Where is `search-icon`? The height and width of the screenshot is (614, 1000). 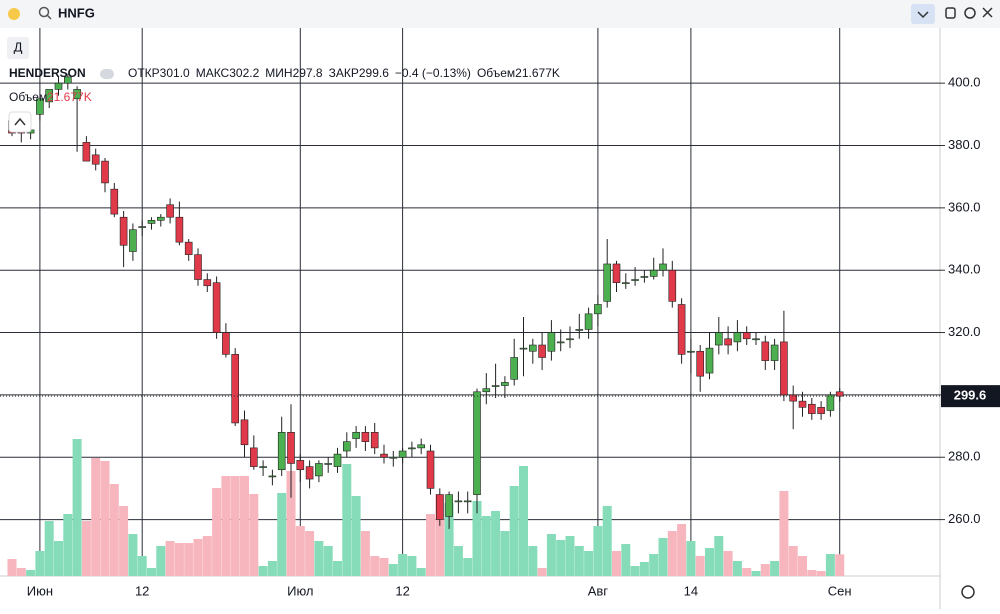 search-icon is located at coordinates (44, 12).